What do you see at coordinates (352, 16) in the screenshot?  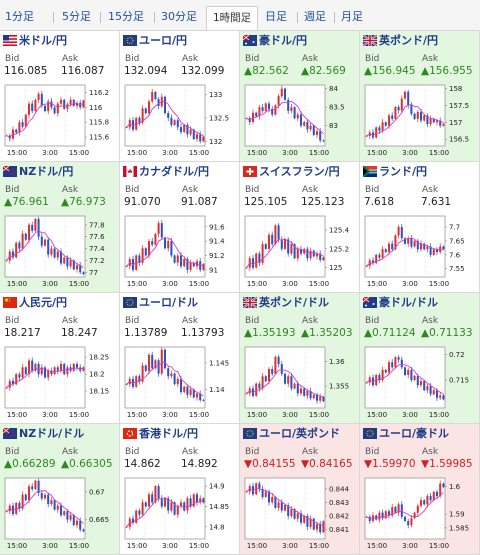 I see `tab-monthly: 月足` at bounding box center [352, 16].